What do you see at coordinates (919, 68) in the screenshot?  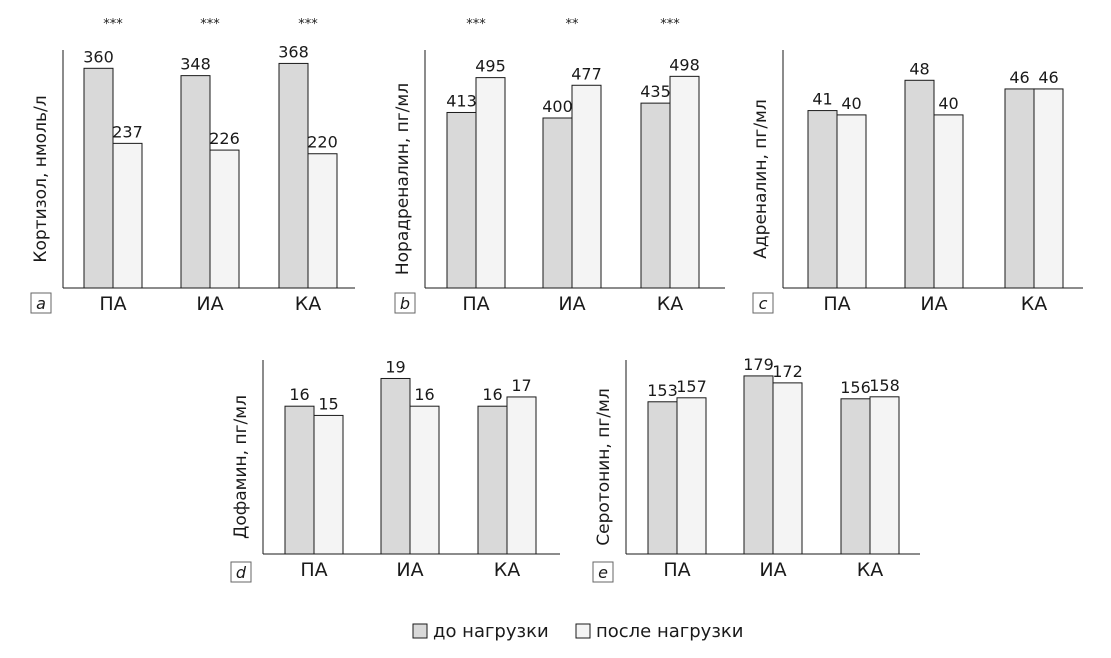 I see `data-label-before: 48` at bounding box center [919, 68].